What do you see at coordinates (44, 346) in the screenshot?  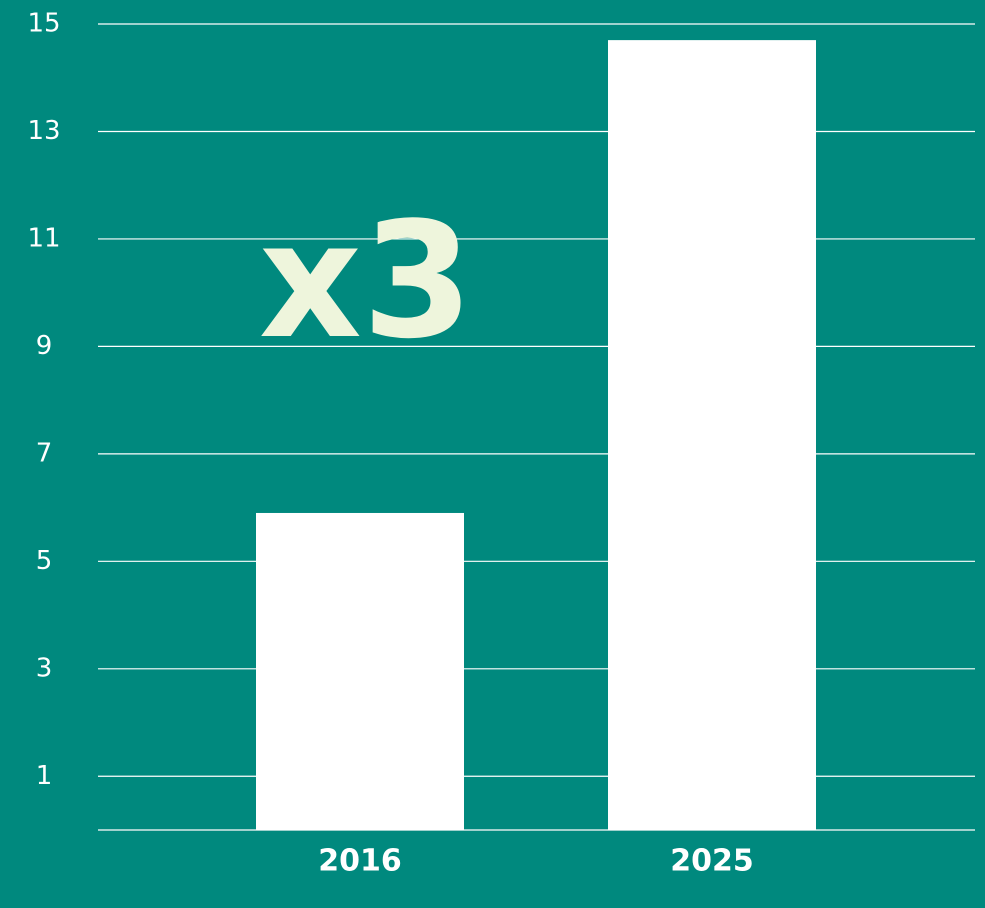 I see `y-tick-label: 9` at bounding box center [44, 346].